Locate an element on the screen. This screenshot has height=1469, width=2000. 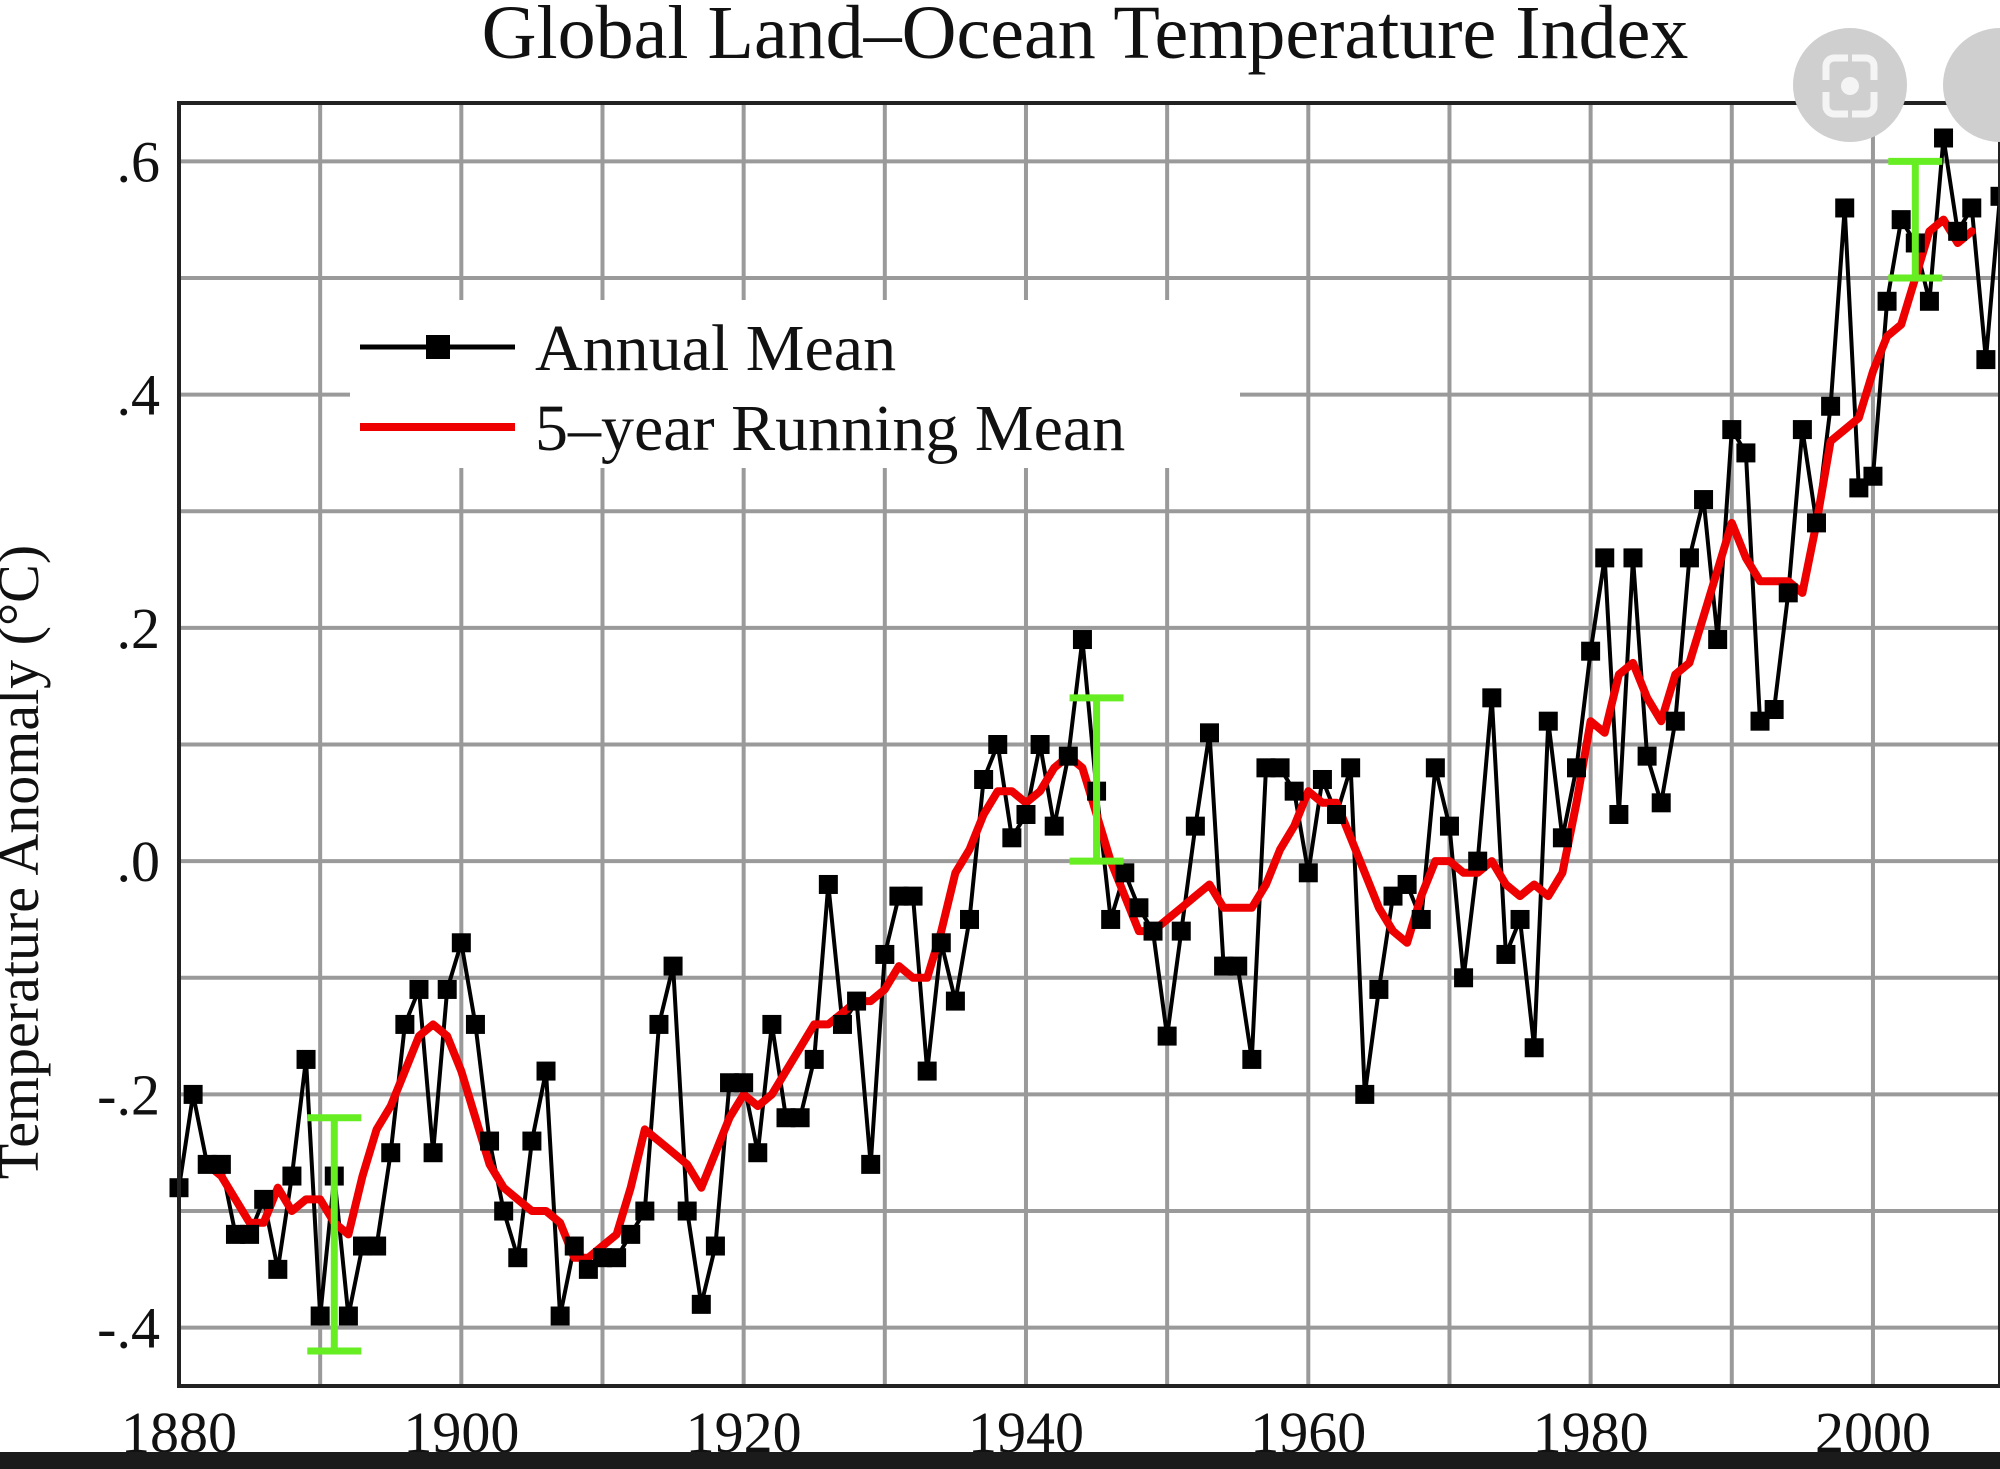
y-tick-label: .0 is located at coordinates (139, 861).